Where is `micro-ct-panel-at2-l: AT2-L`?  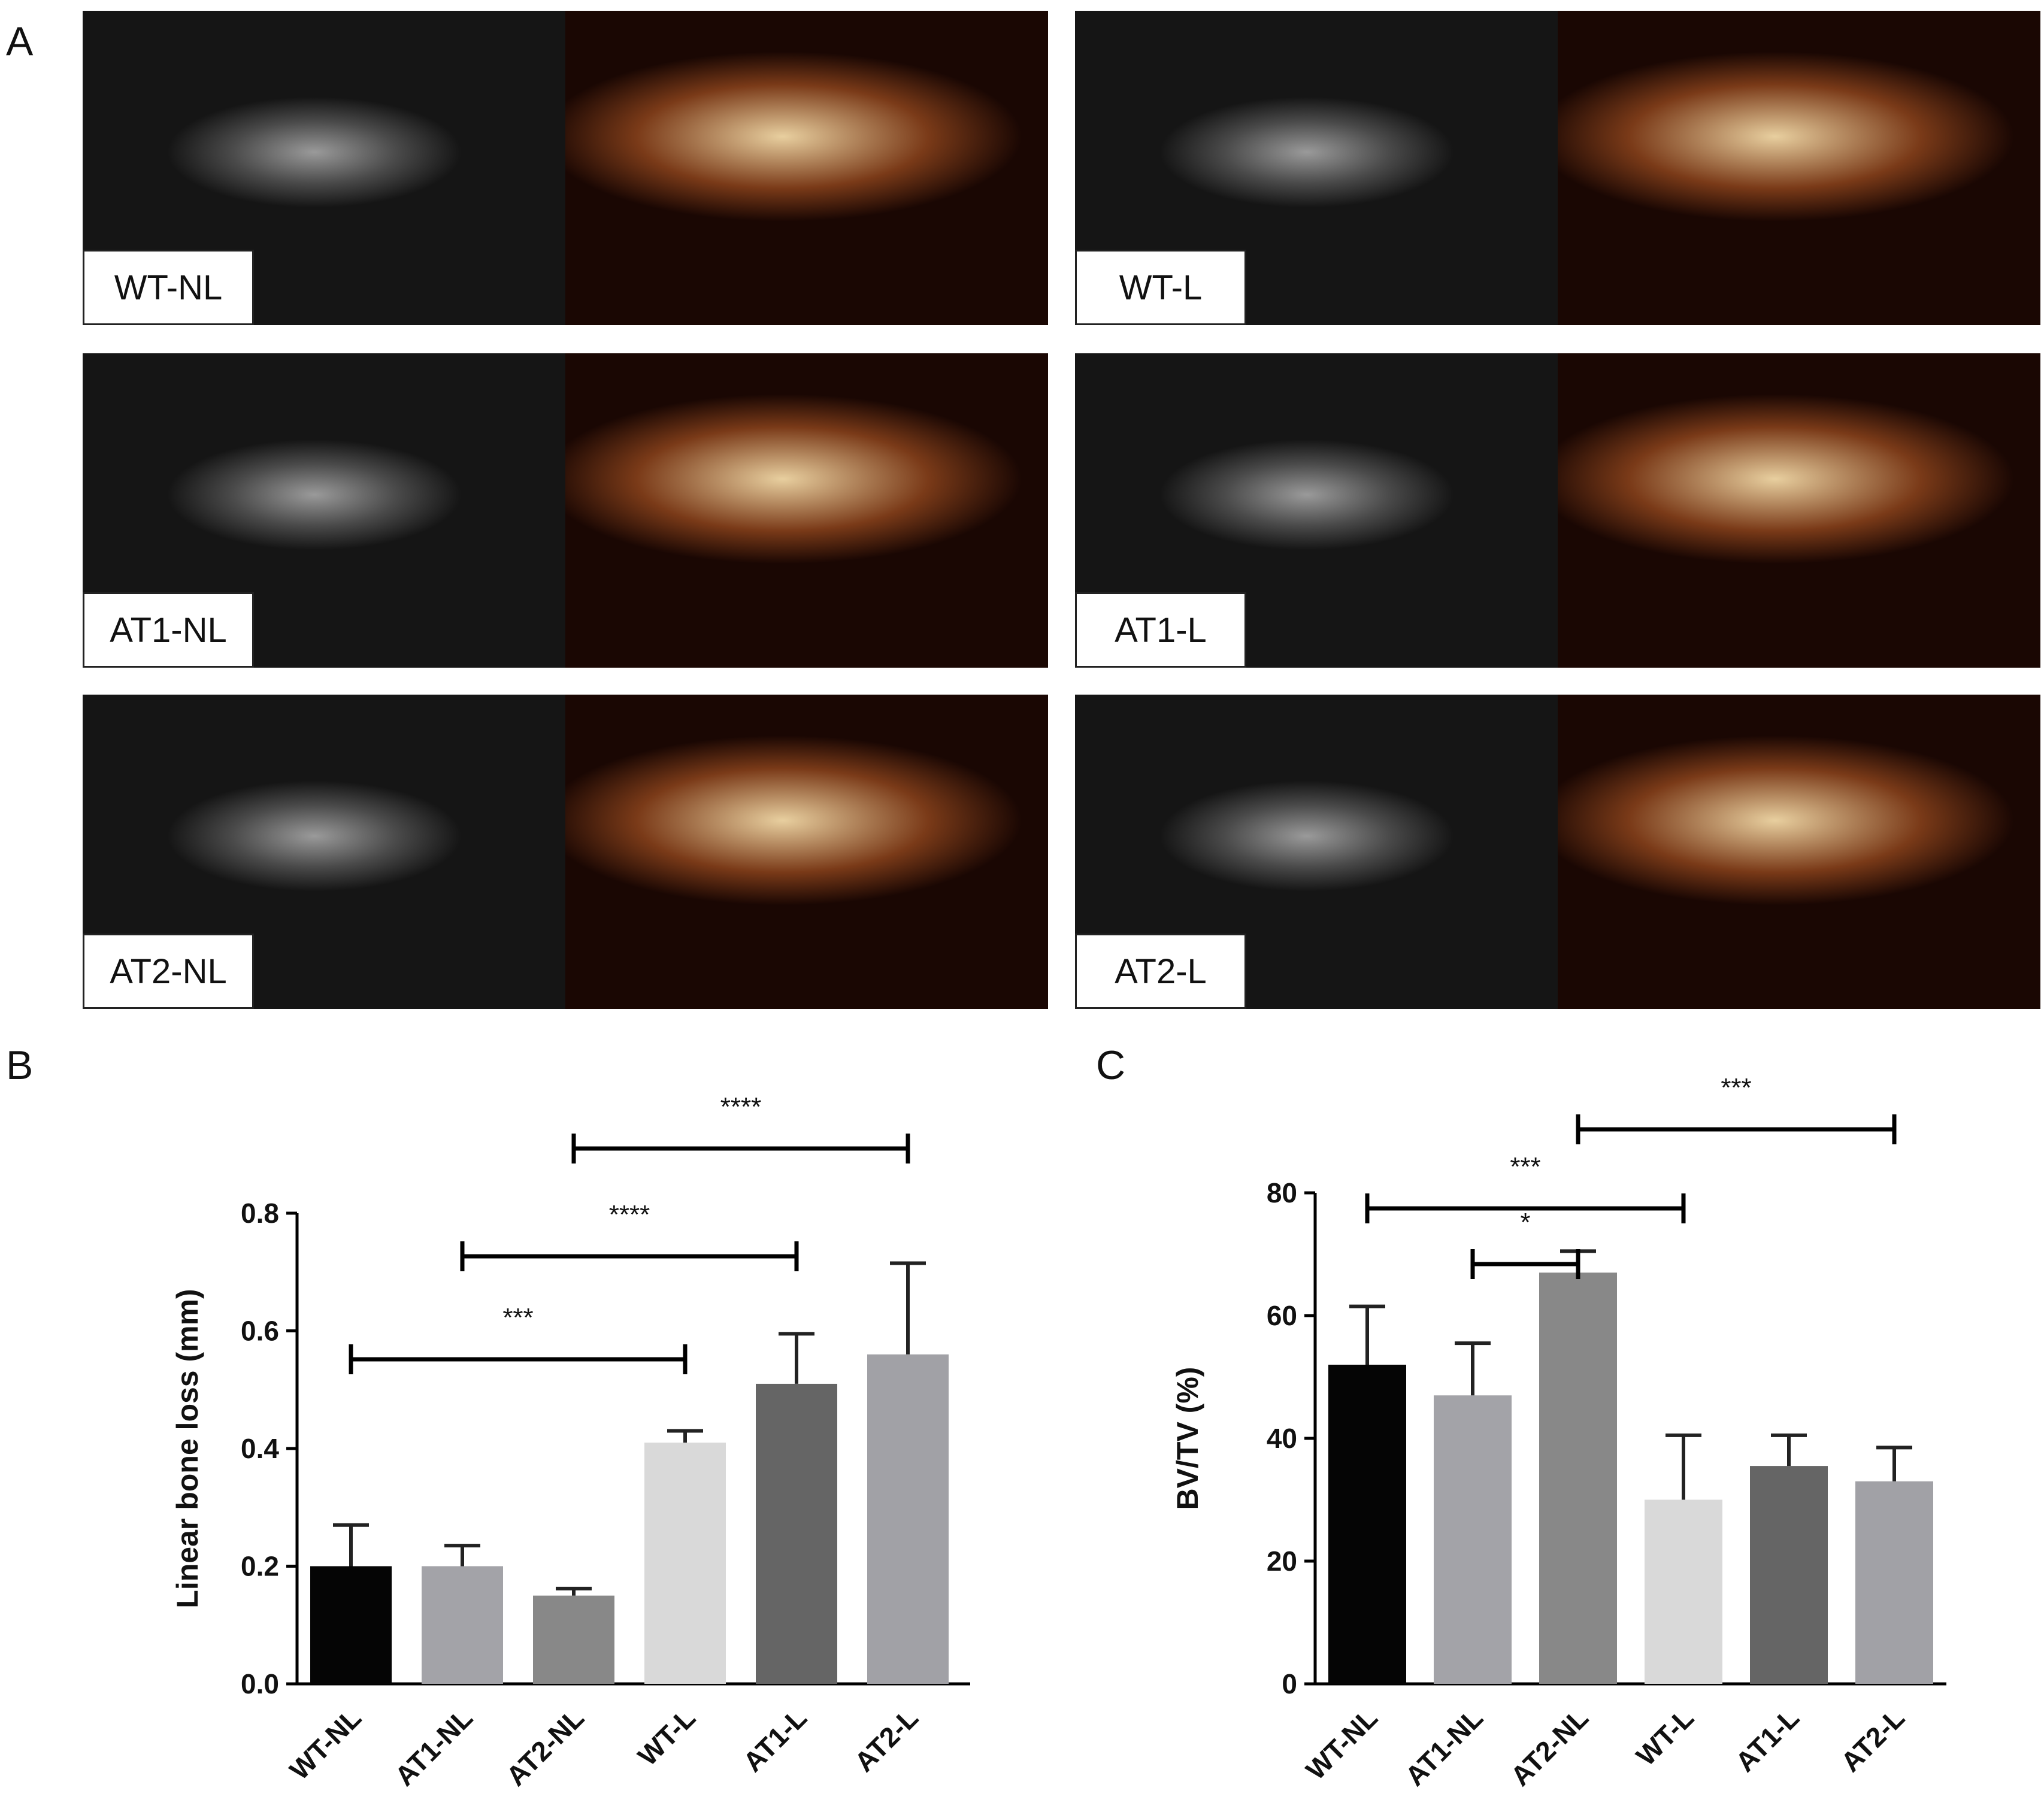 micro-ct-panel-at2-l: AT2-L is located at coordinates (1557, 852).